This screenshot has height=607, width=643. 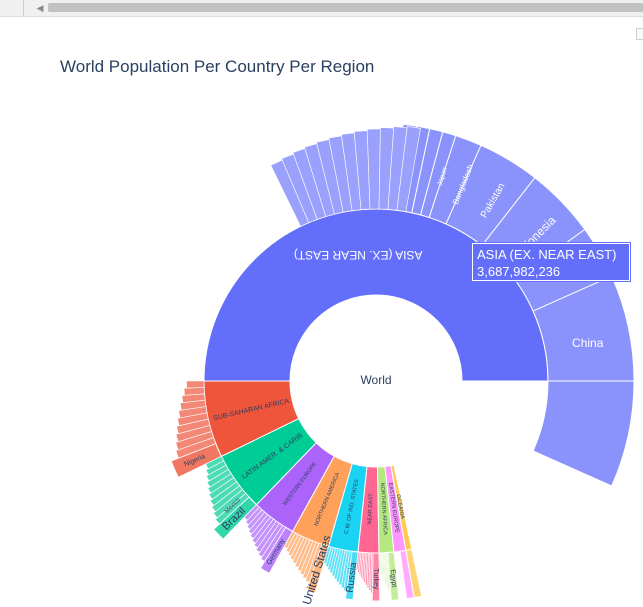 What do you see at coordinates (23, 8) in the screenshot?
I see `scrollbar-edge` at bounding box center [23, 8].